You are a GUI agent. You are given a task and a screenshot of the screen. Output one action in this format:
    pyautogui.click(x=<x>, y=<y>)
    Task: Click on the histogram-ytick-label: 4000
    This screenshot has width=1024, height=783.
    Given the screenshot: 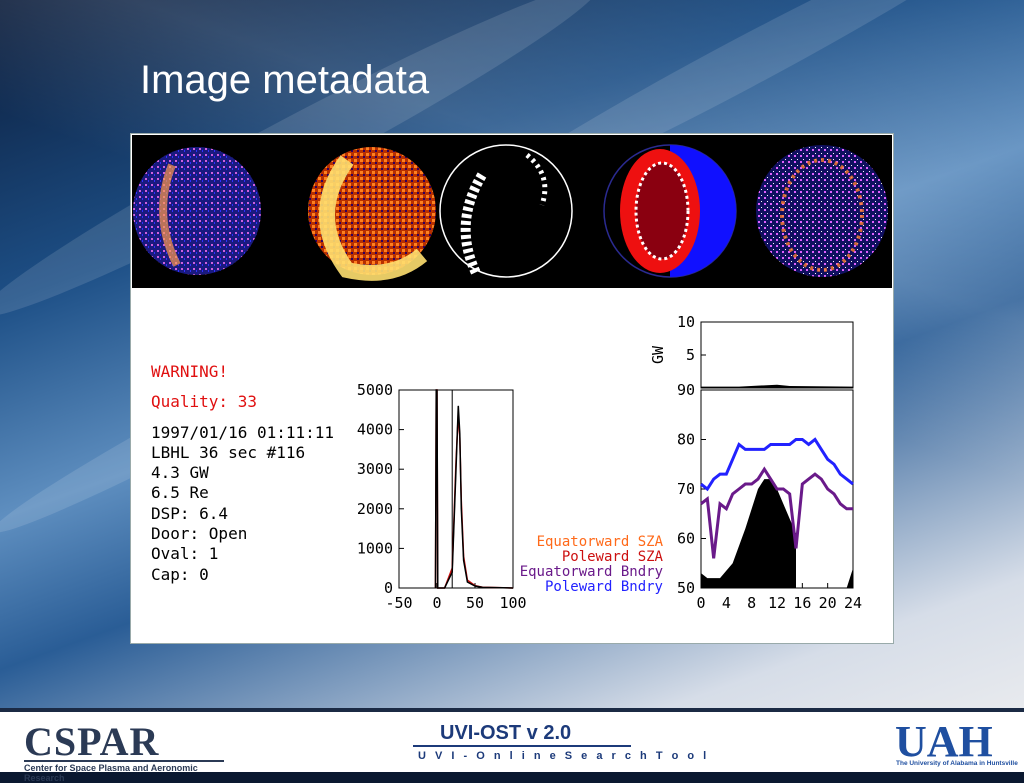 What is the action you would take?
    pyautogui.click(x=375, y=430)
    